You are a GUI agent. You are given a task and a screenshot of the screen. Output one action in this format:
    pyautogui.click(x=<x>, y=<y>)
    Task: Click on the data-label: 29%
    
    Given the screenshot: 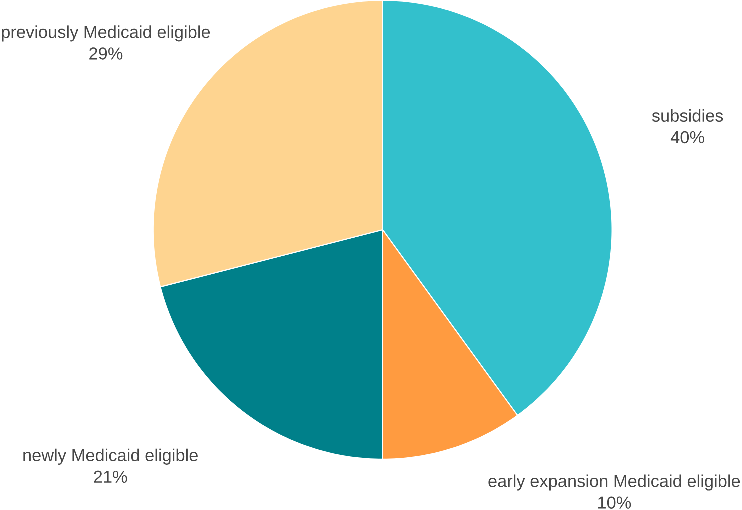 What is the action you would take?
    pyautogui.click(x=106, y=54)
    